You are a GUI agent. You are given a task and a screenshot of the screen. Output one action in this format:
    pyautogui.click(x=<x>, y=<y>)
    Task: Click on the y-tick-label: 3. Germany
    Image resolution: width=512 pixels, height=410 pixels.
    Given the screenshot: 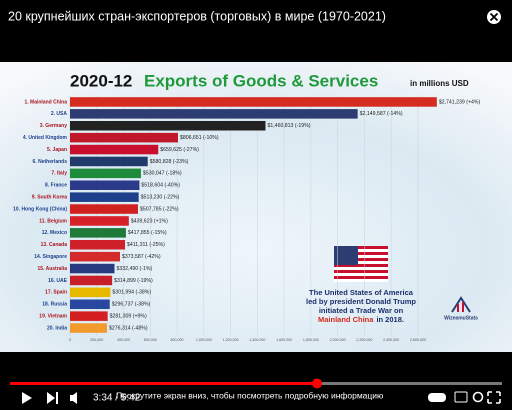 What is the action you would take?
    pyautogui.click(x=53, y=126)
    